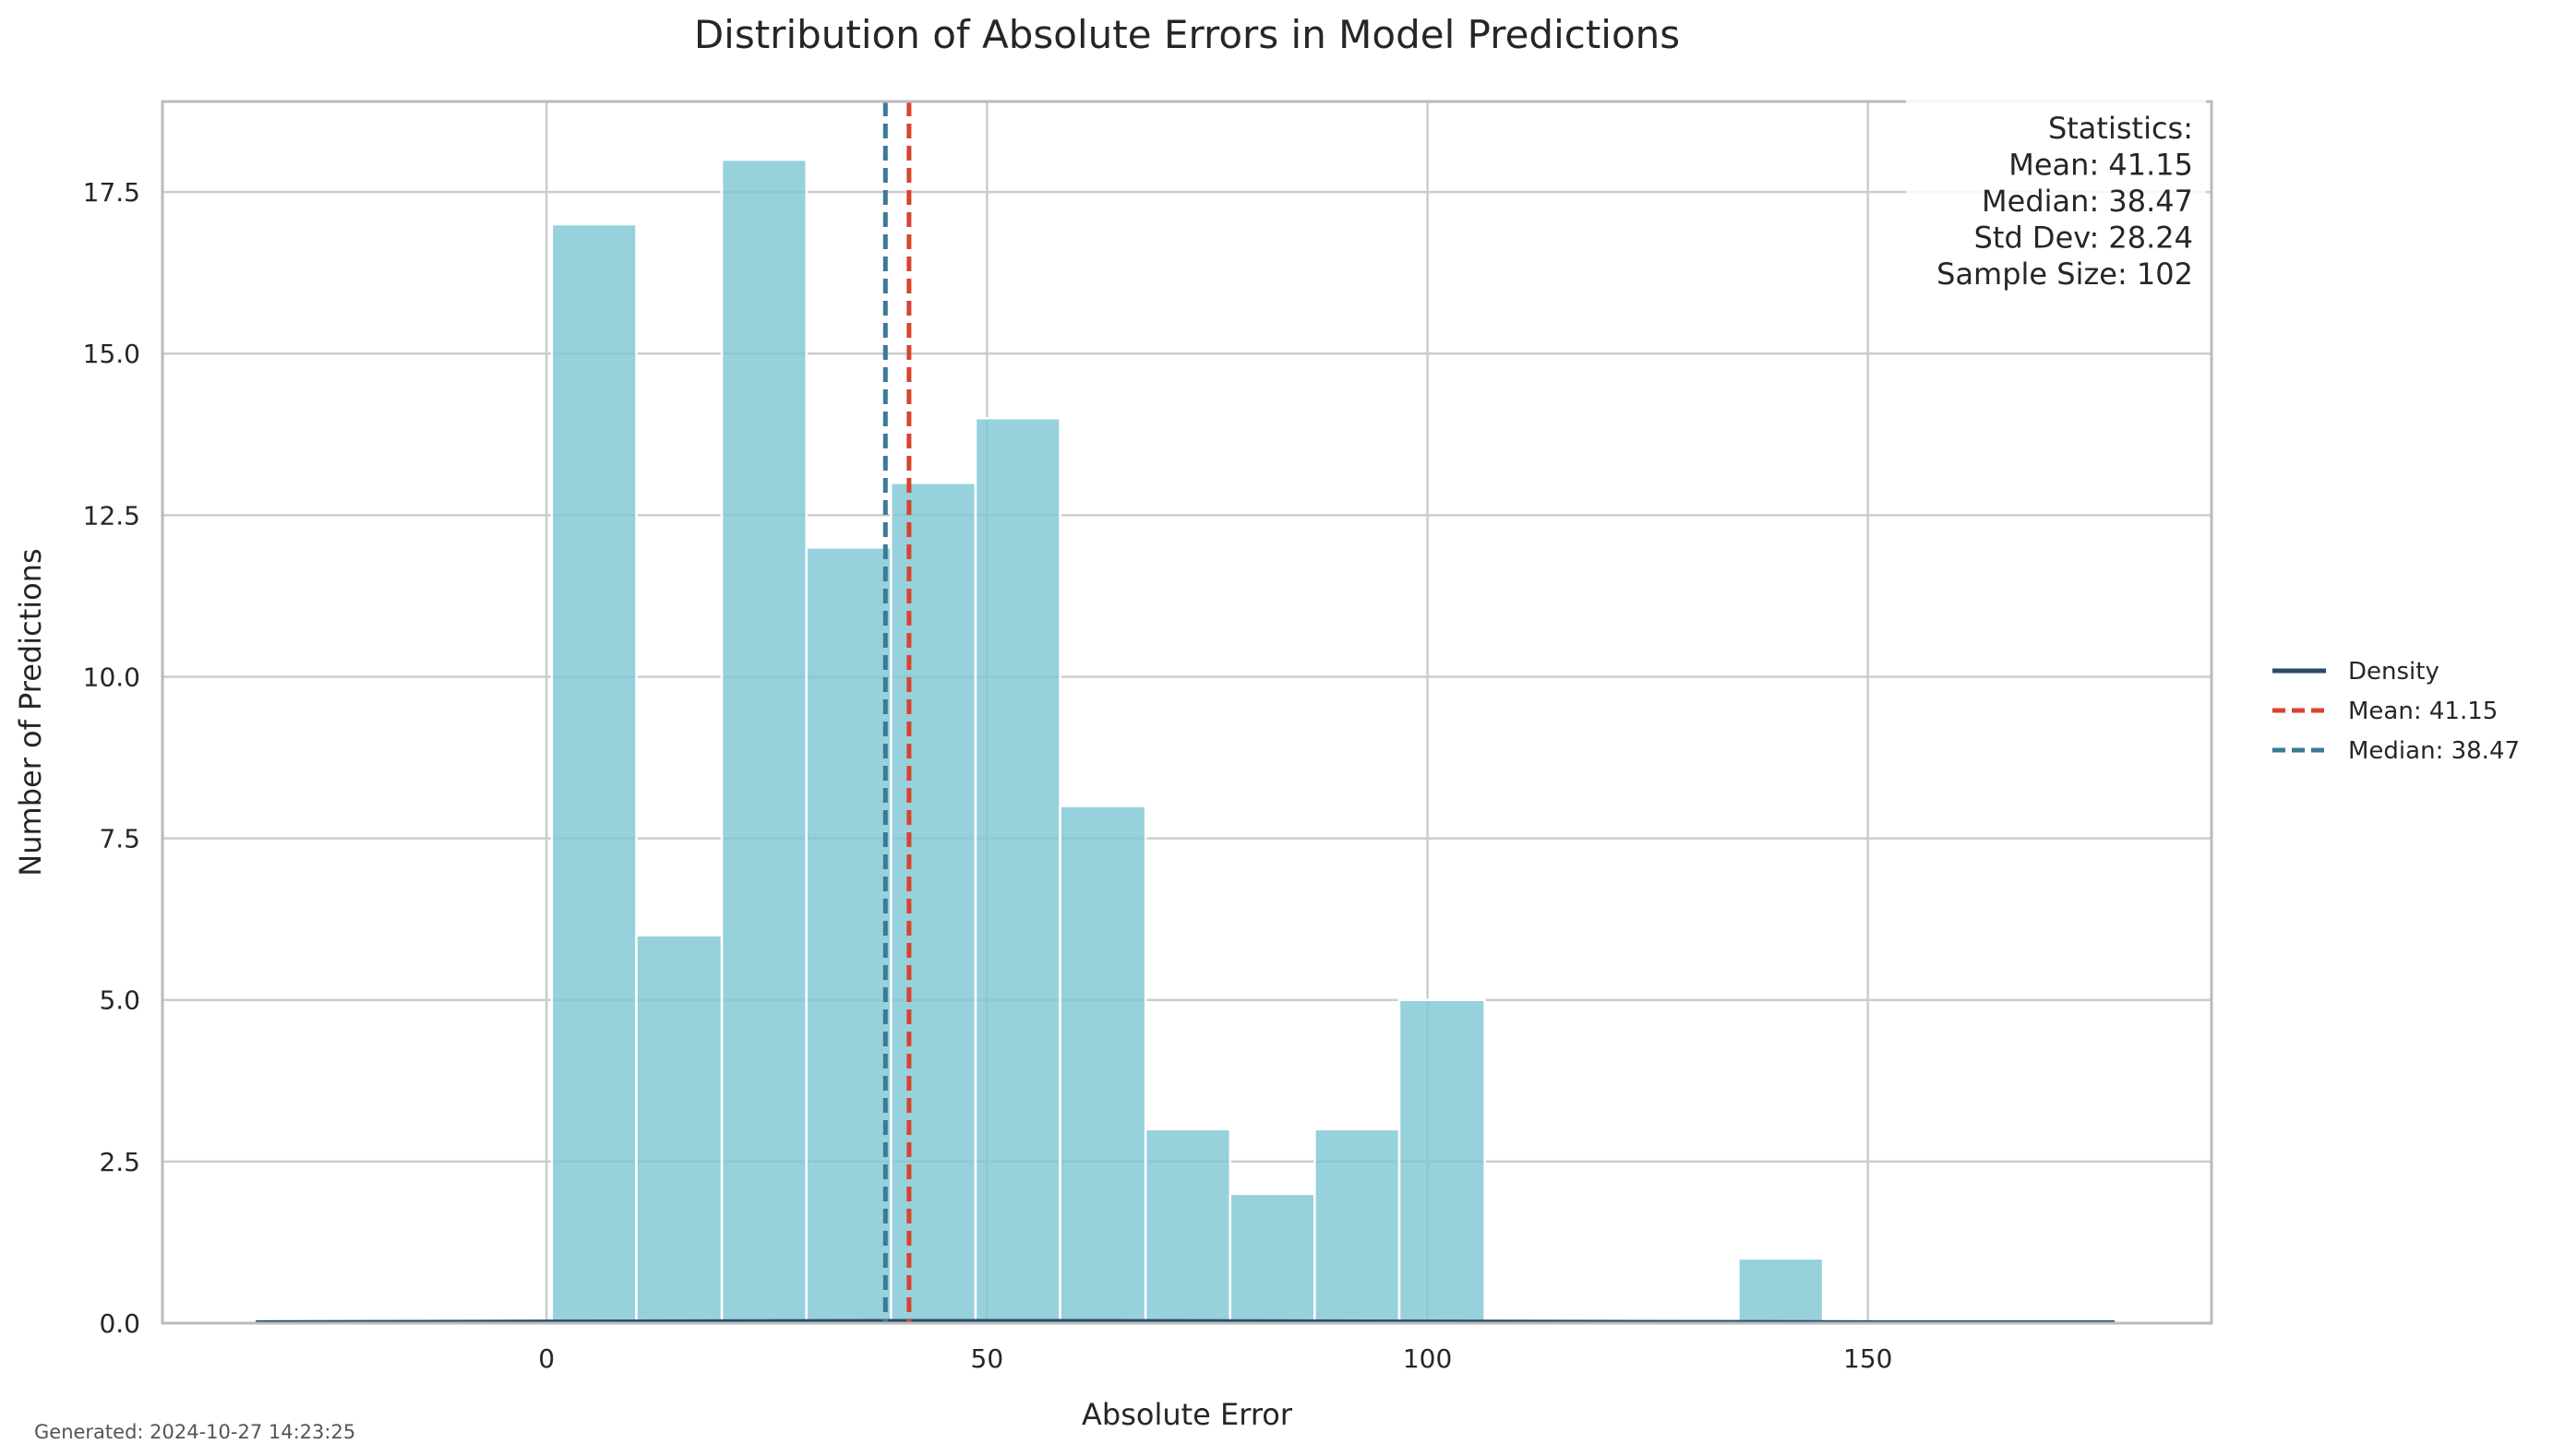 Image resolution: width=2553 pixels, height=1456 pixels. What do you see at coordinates (120, 1000) in the screenshot?
I see `y-tick-label: 5.0` at bounding box center [120, 1000].